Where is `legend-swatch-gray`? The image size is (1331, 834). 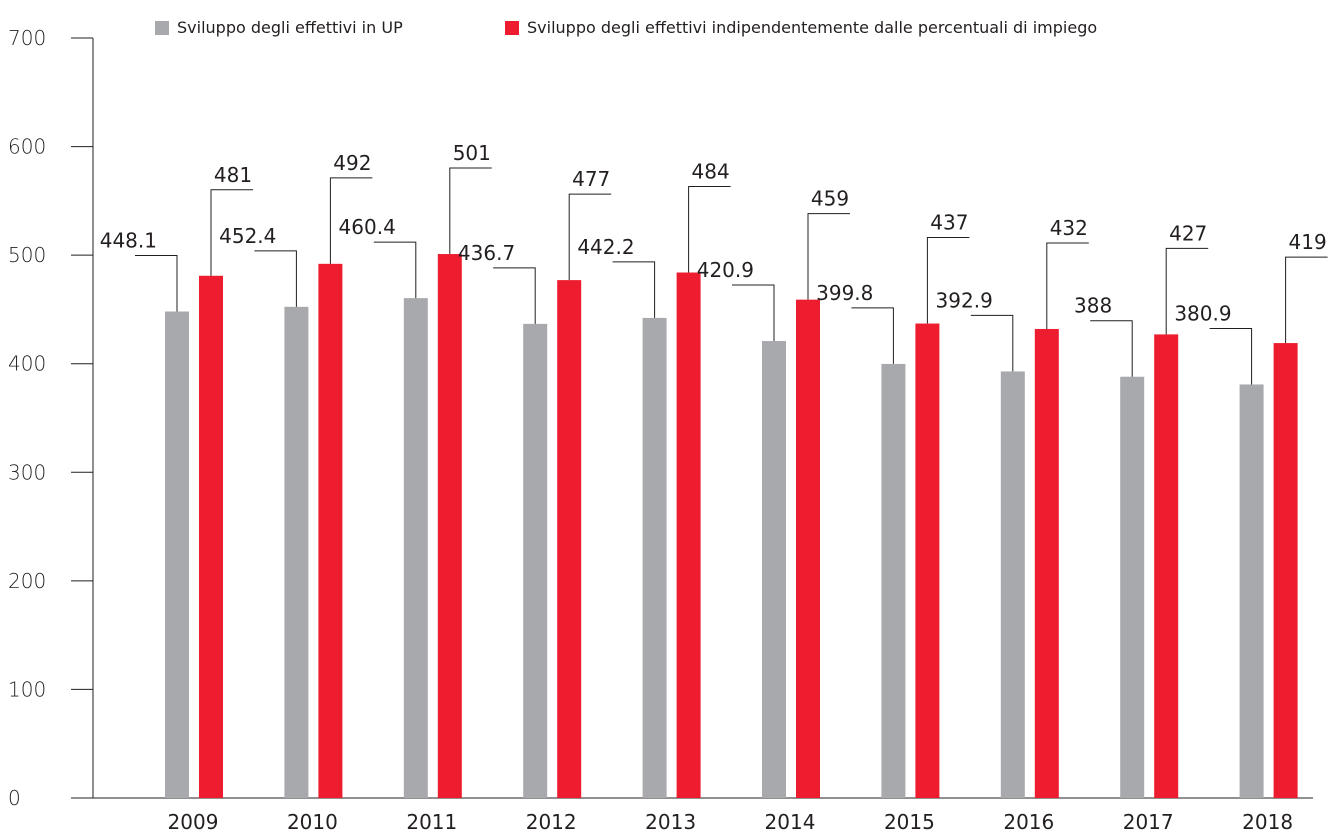
legend-swatch-gray is located at coordinates (162, 27).